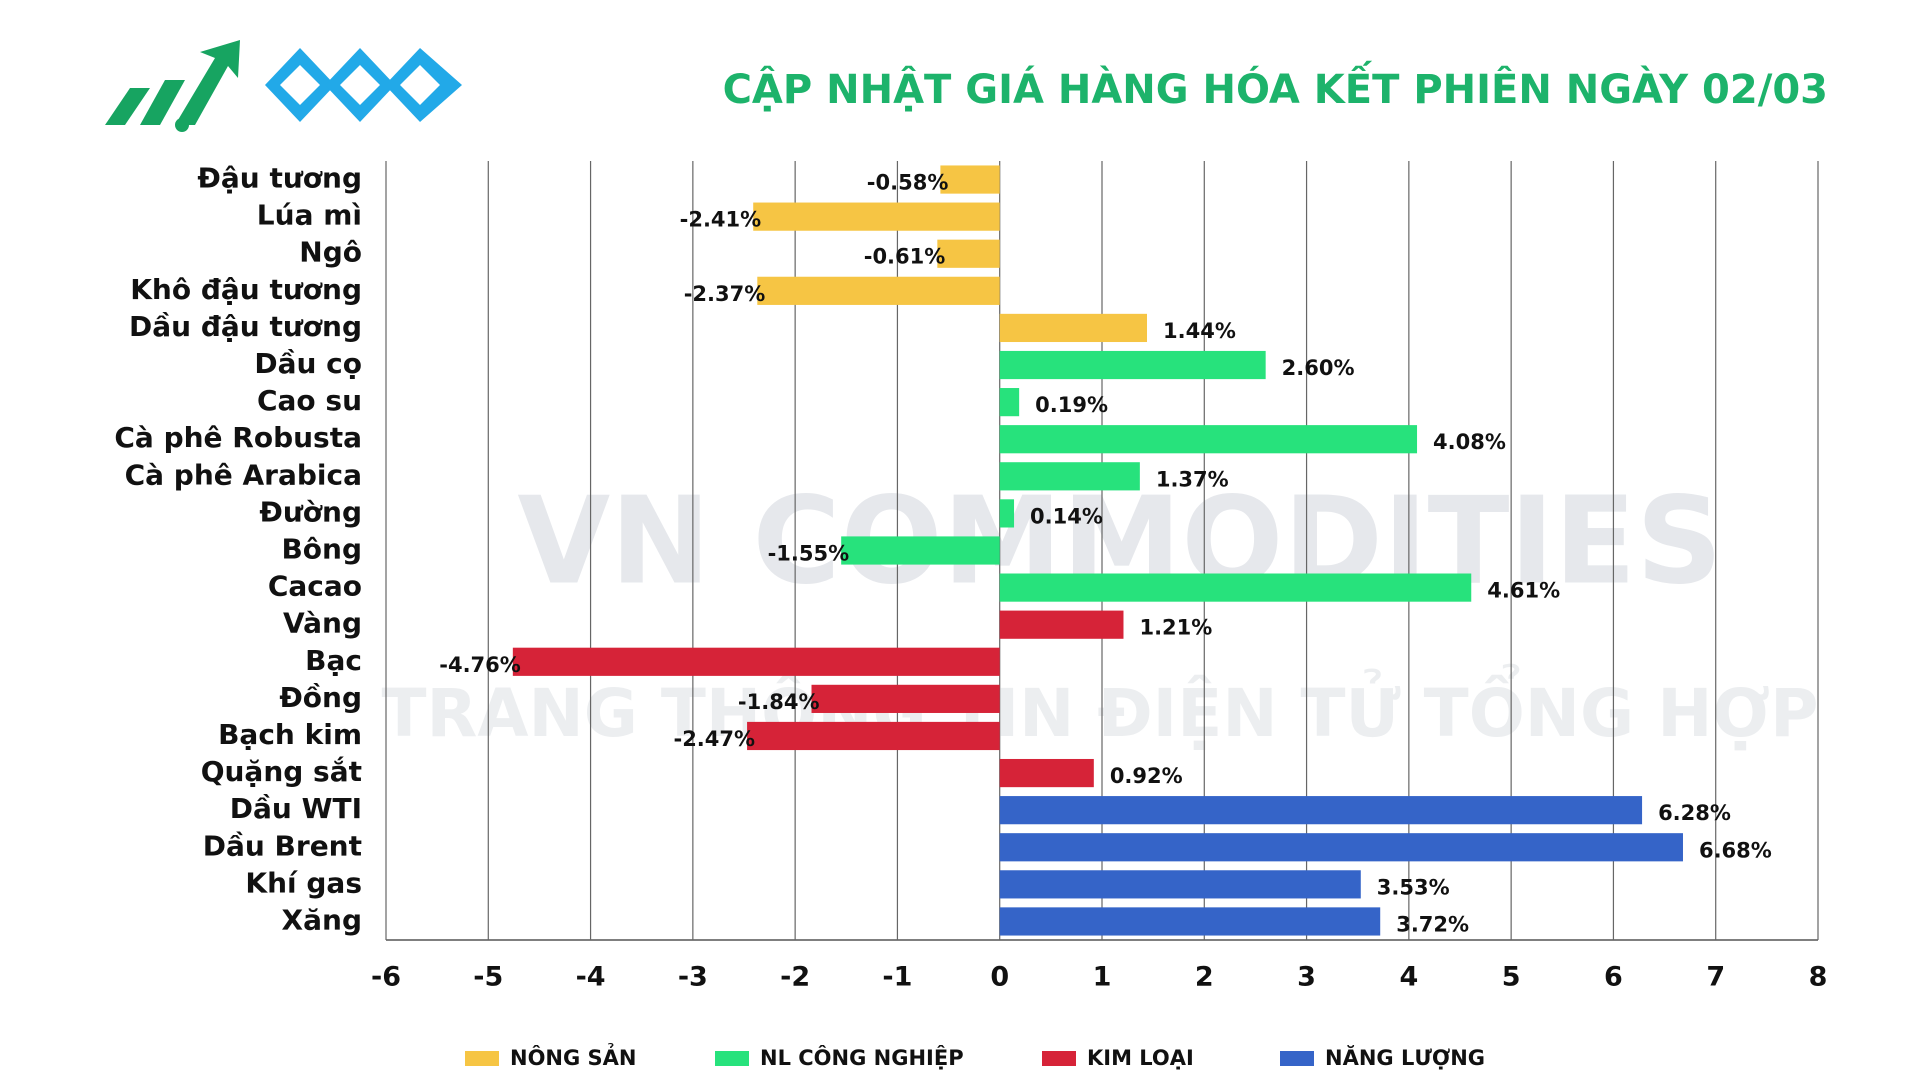 Image resolution: width=1920 pixels, height=1080 pixels. I want to click on data-label: 4.61%, so click(1523, 591).